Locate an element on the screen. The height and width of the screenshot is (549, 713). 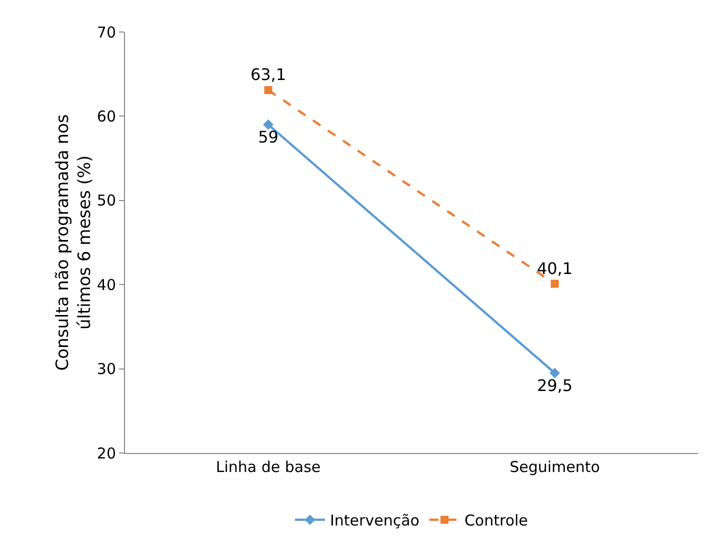
data-label: 59 is located at coordinates (268, 137).